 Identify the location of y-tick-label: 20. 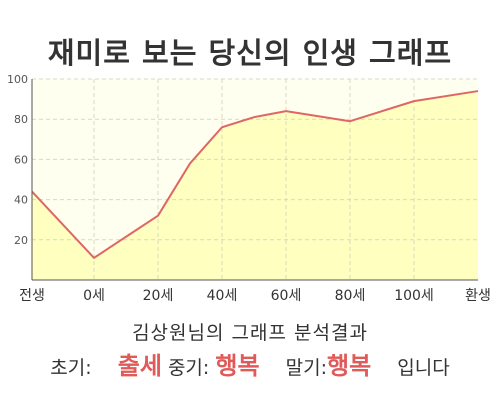
(21, 240).